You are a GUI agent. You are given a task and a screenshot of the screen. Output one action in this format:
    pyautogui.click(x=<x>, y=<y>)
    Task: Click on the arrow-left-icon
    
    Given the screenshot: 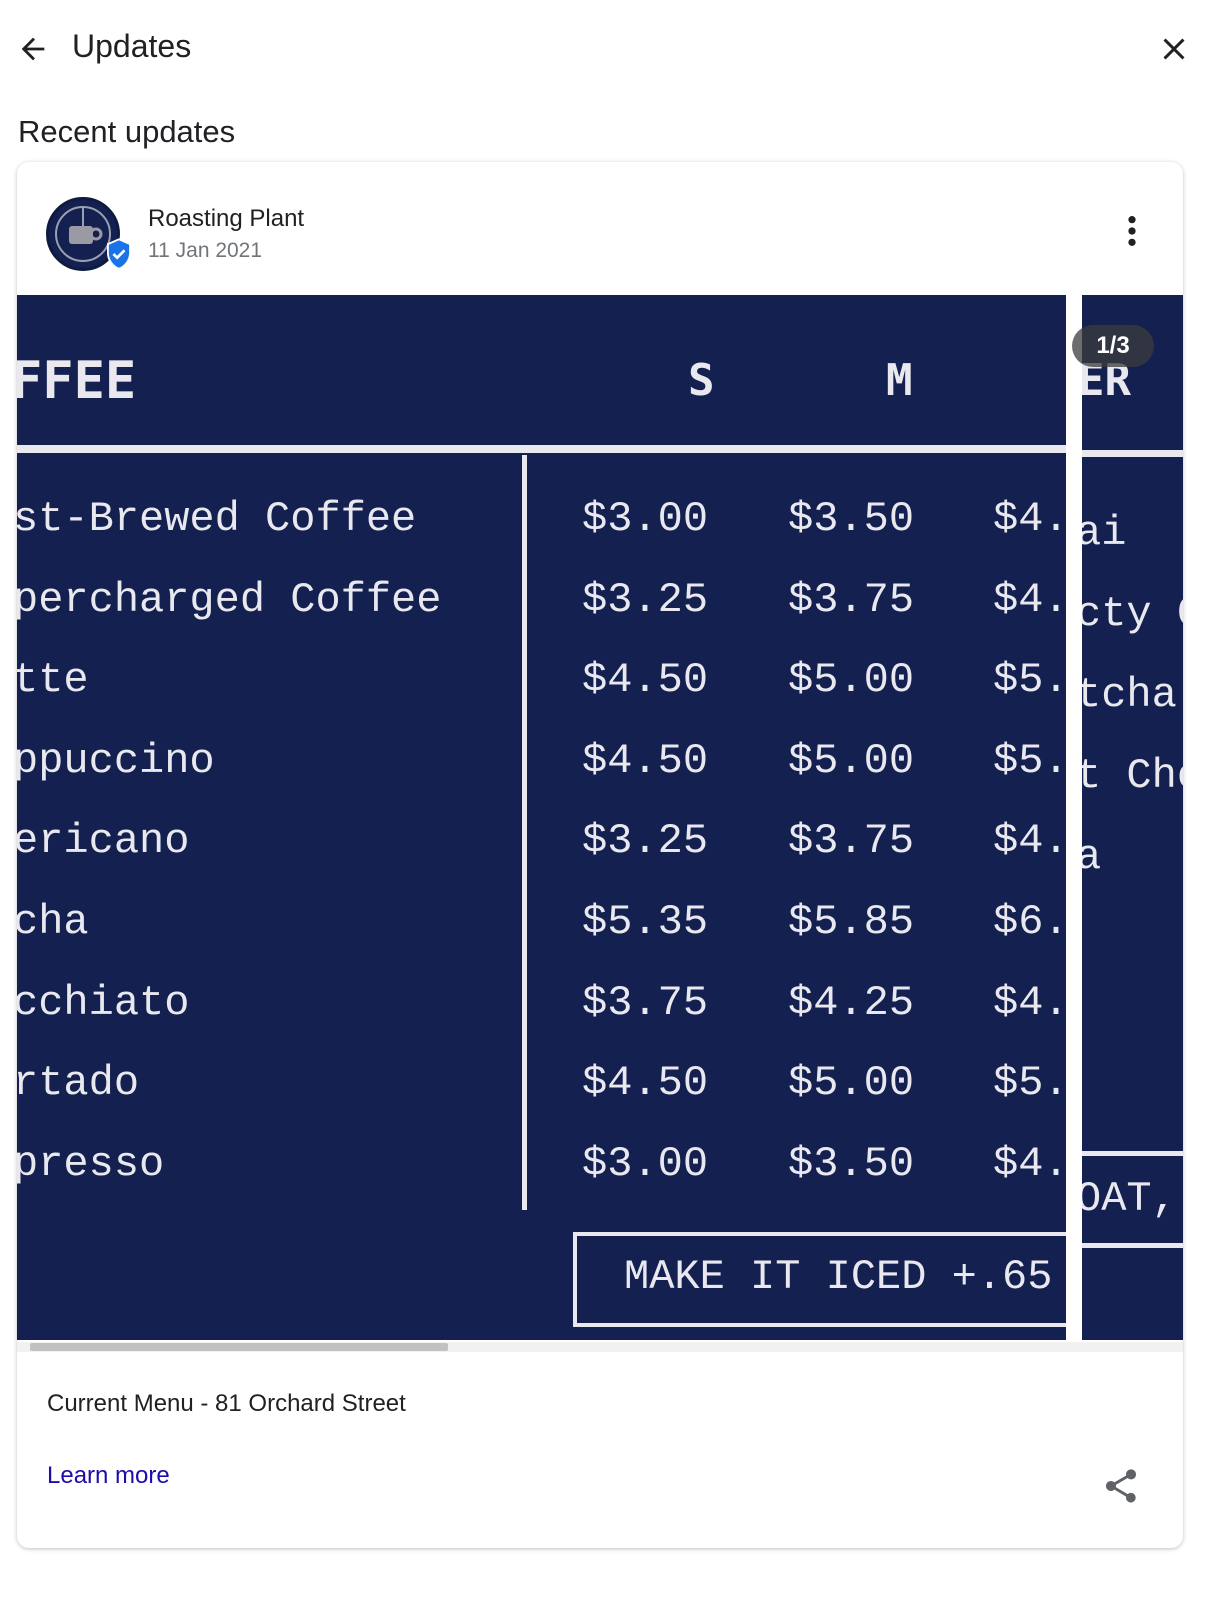 What is the action you would take?
    pyautogui.click(x=33, y=49)
    